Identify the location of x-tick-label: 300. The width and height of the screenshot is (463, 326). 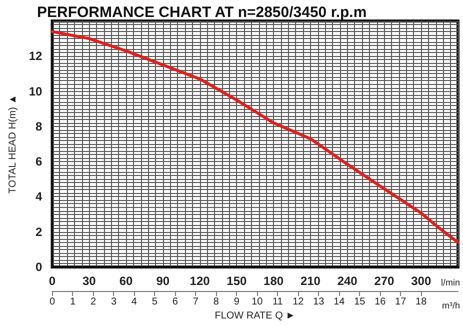
(421, 281).